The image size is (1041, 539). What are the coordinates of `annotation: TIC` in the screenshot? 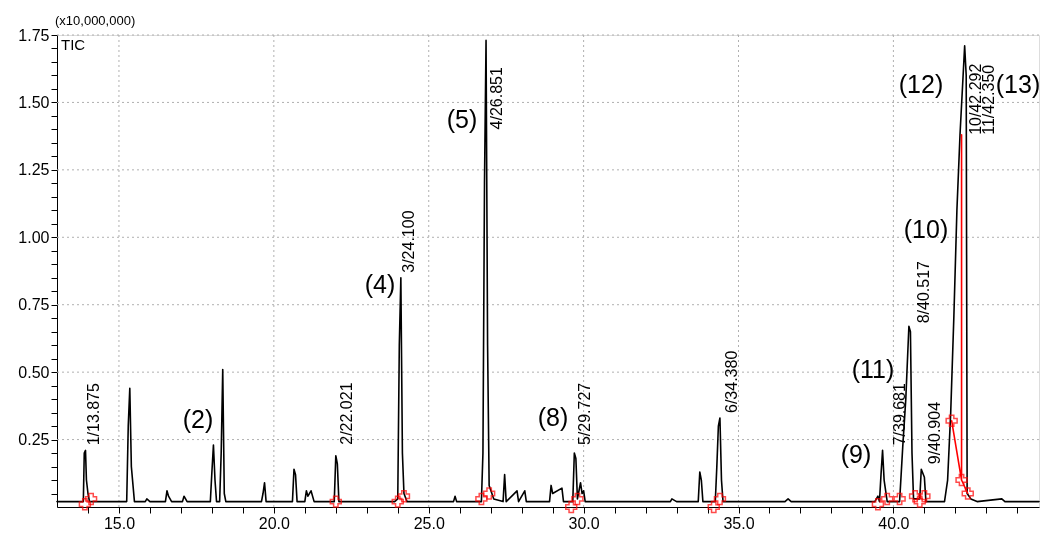 It's located at (73, 44).